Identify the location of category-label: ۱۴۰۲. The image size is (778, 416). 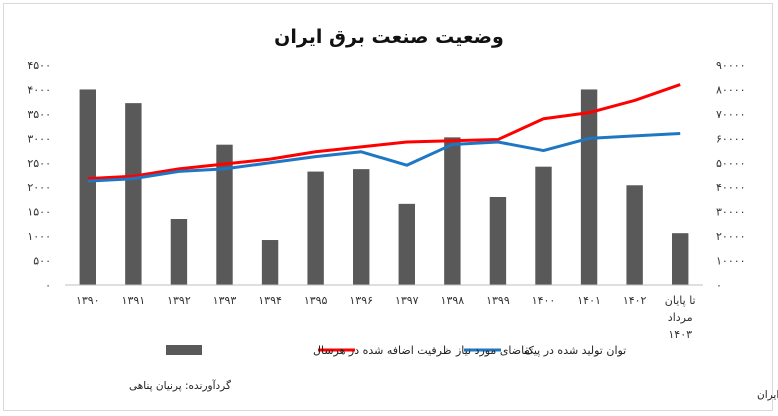
(635, 300).